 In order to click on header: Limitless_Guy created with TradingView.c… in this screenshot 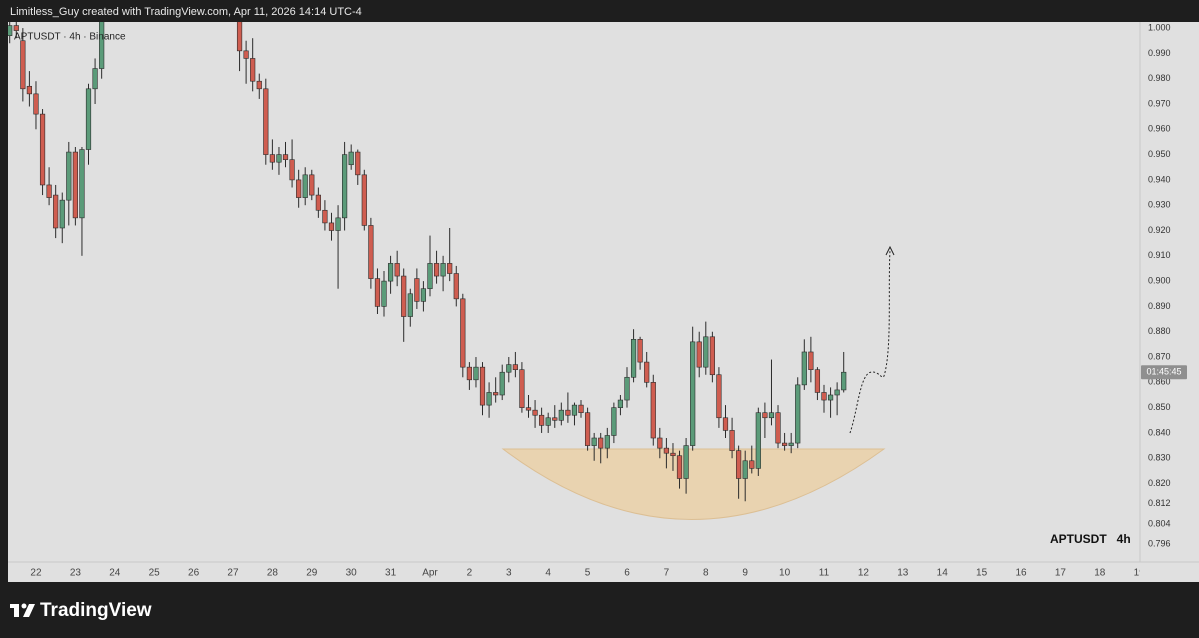, I will do `click(186, 12)`.